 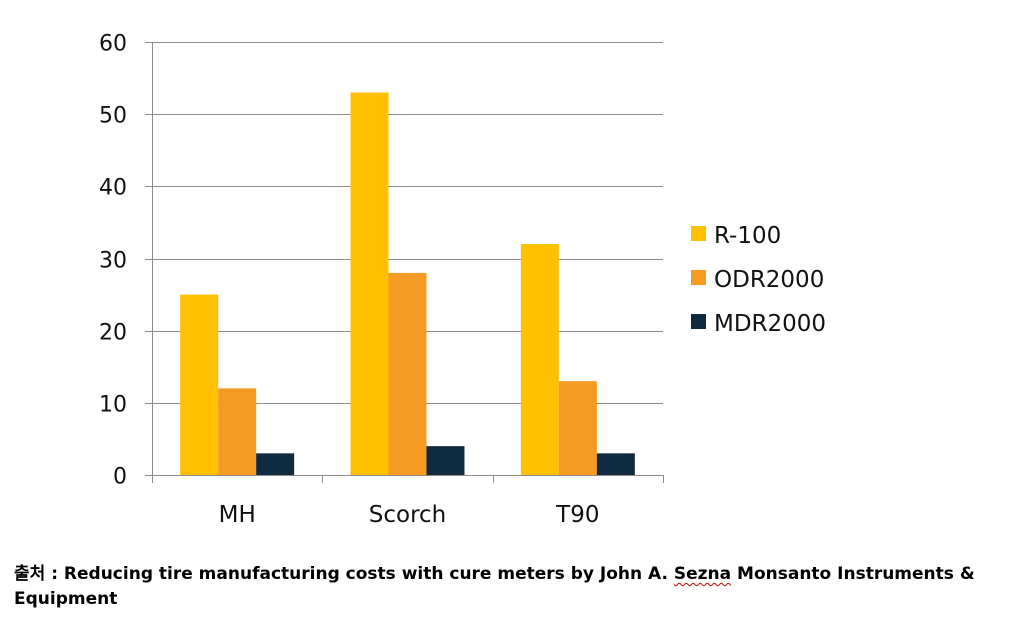 I want to click on bar-r-100-mh, so click(x=199, y=384).